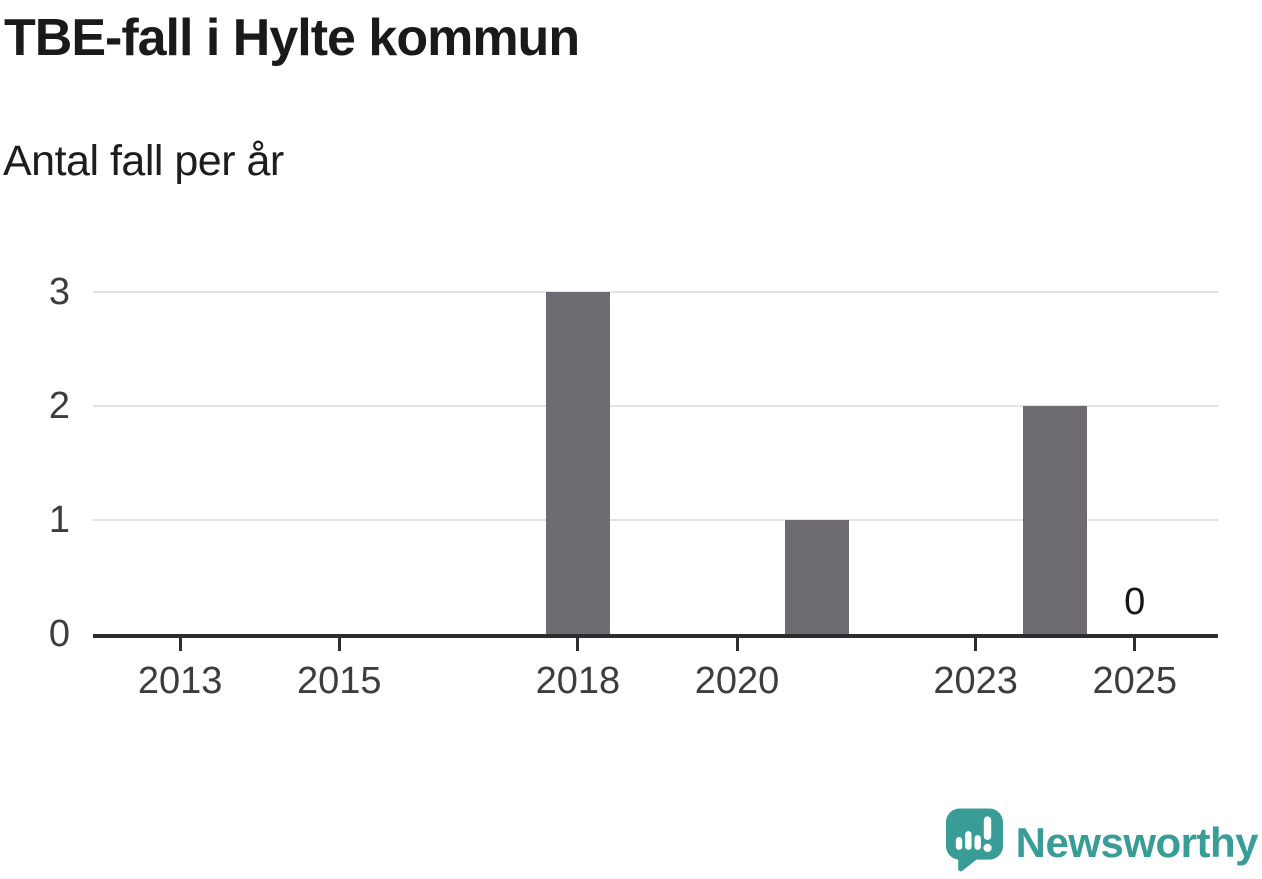 This screenshot has width=1262, height=879. I want to click on x-axis-line, so click(655, 636).